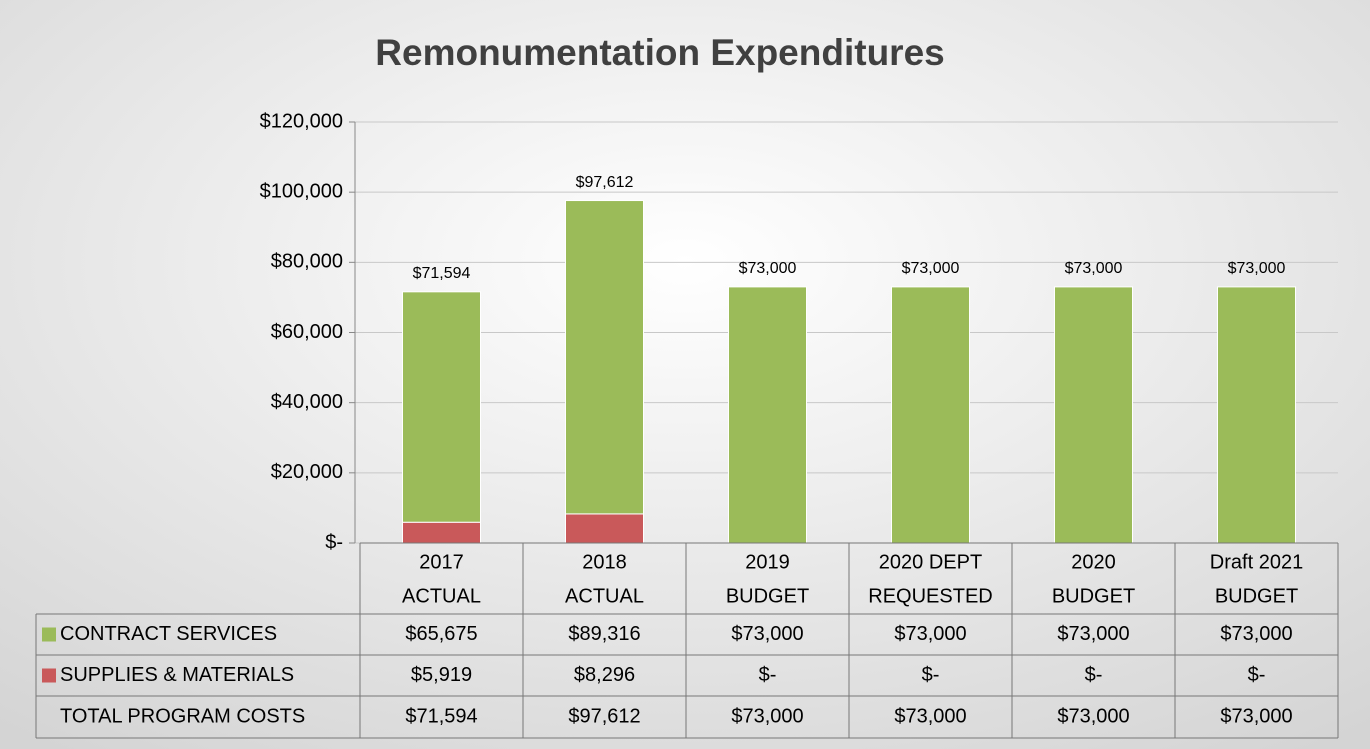  What do you see at coordinates (177, 675) in the screenshot?
I see `legend-label: SUPPLIES & MATERIALS` at bounding box center [177, 675].